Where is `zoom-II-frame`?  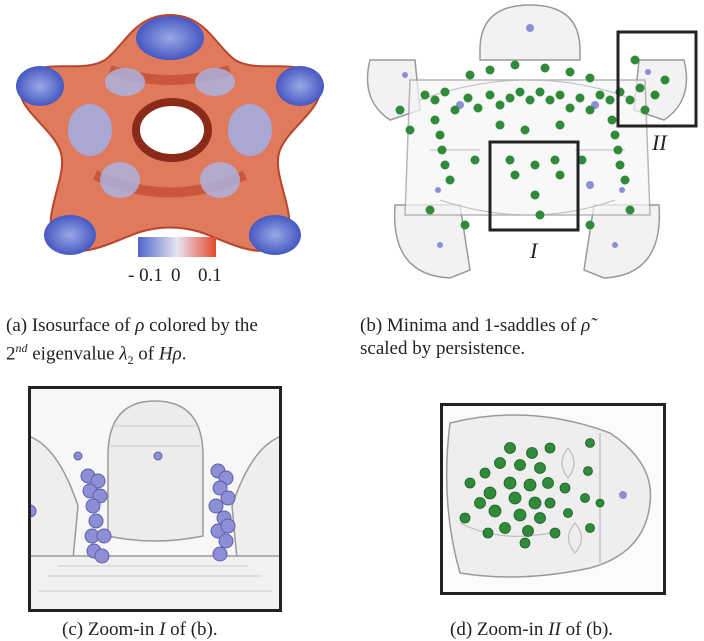
zoom-II-frame is located at coordinates (553, 499).